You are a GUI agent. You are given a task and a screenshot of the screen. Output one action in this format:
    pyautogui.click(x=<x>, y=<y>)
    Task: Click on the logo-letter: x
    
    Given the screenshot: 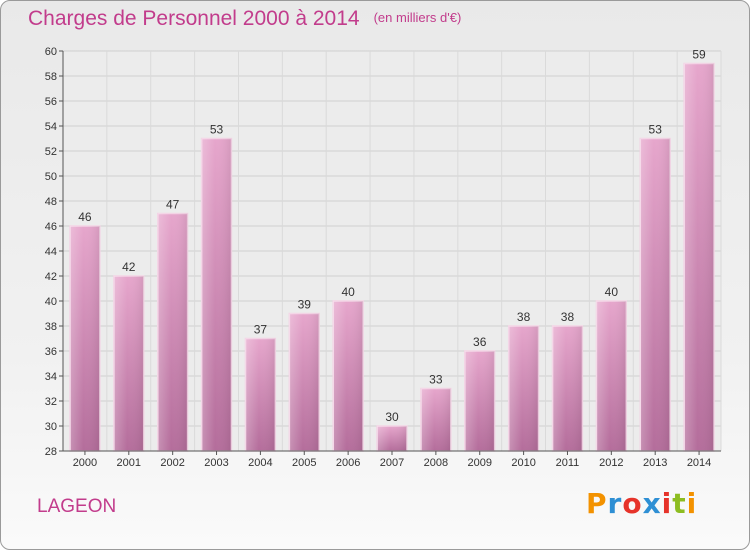 What is the action you would take?
    pyautogui.click(x=652, y=503)
    